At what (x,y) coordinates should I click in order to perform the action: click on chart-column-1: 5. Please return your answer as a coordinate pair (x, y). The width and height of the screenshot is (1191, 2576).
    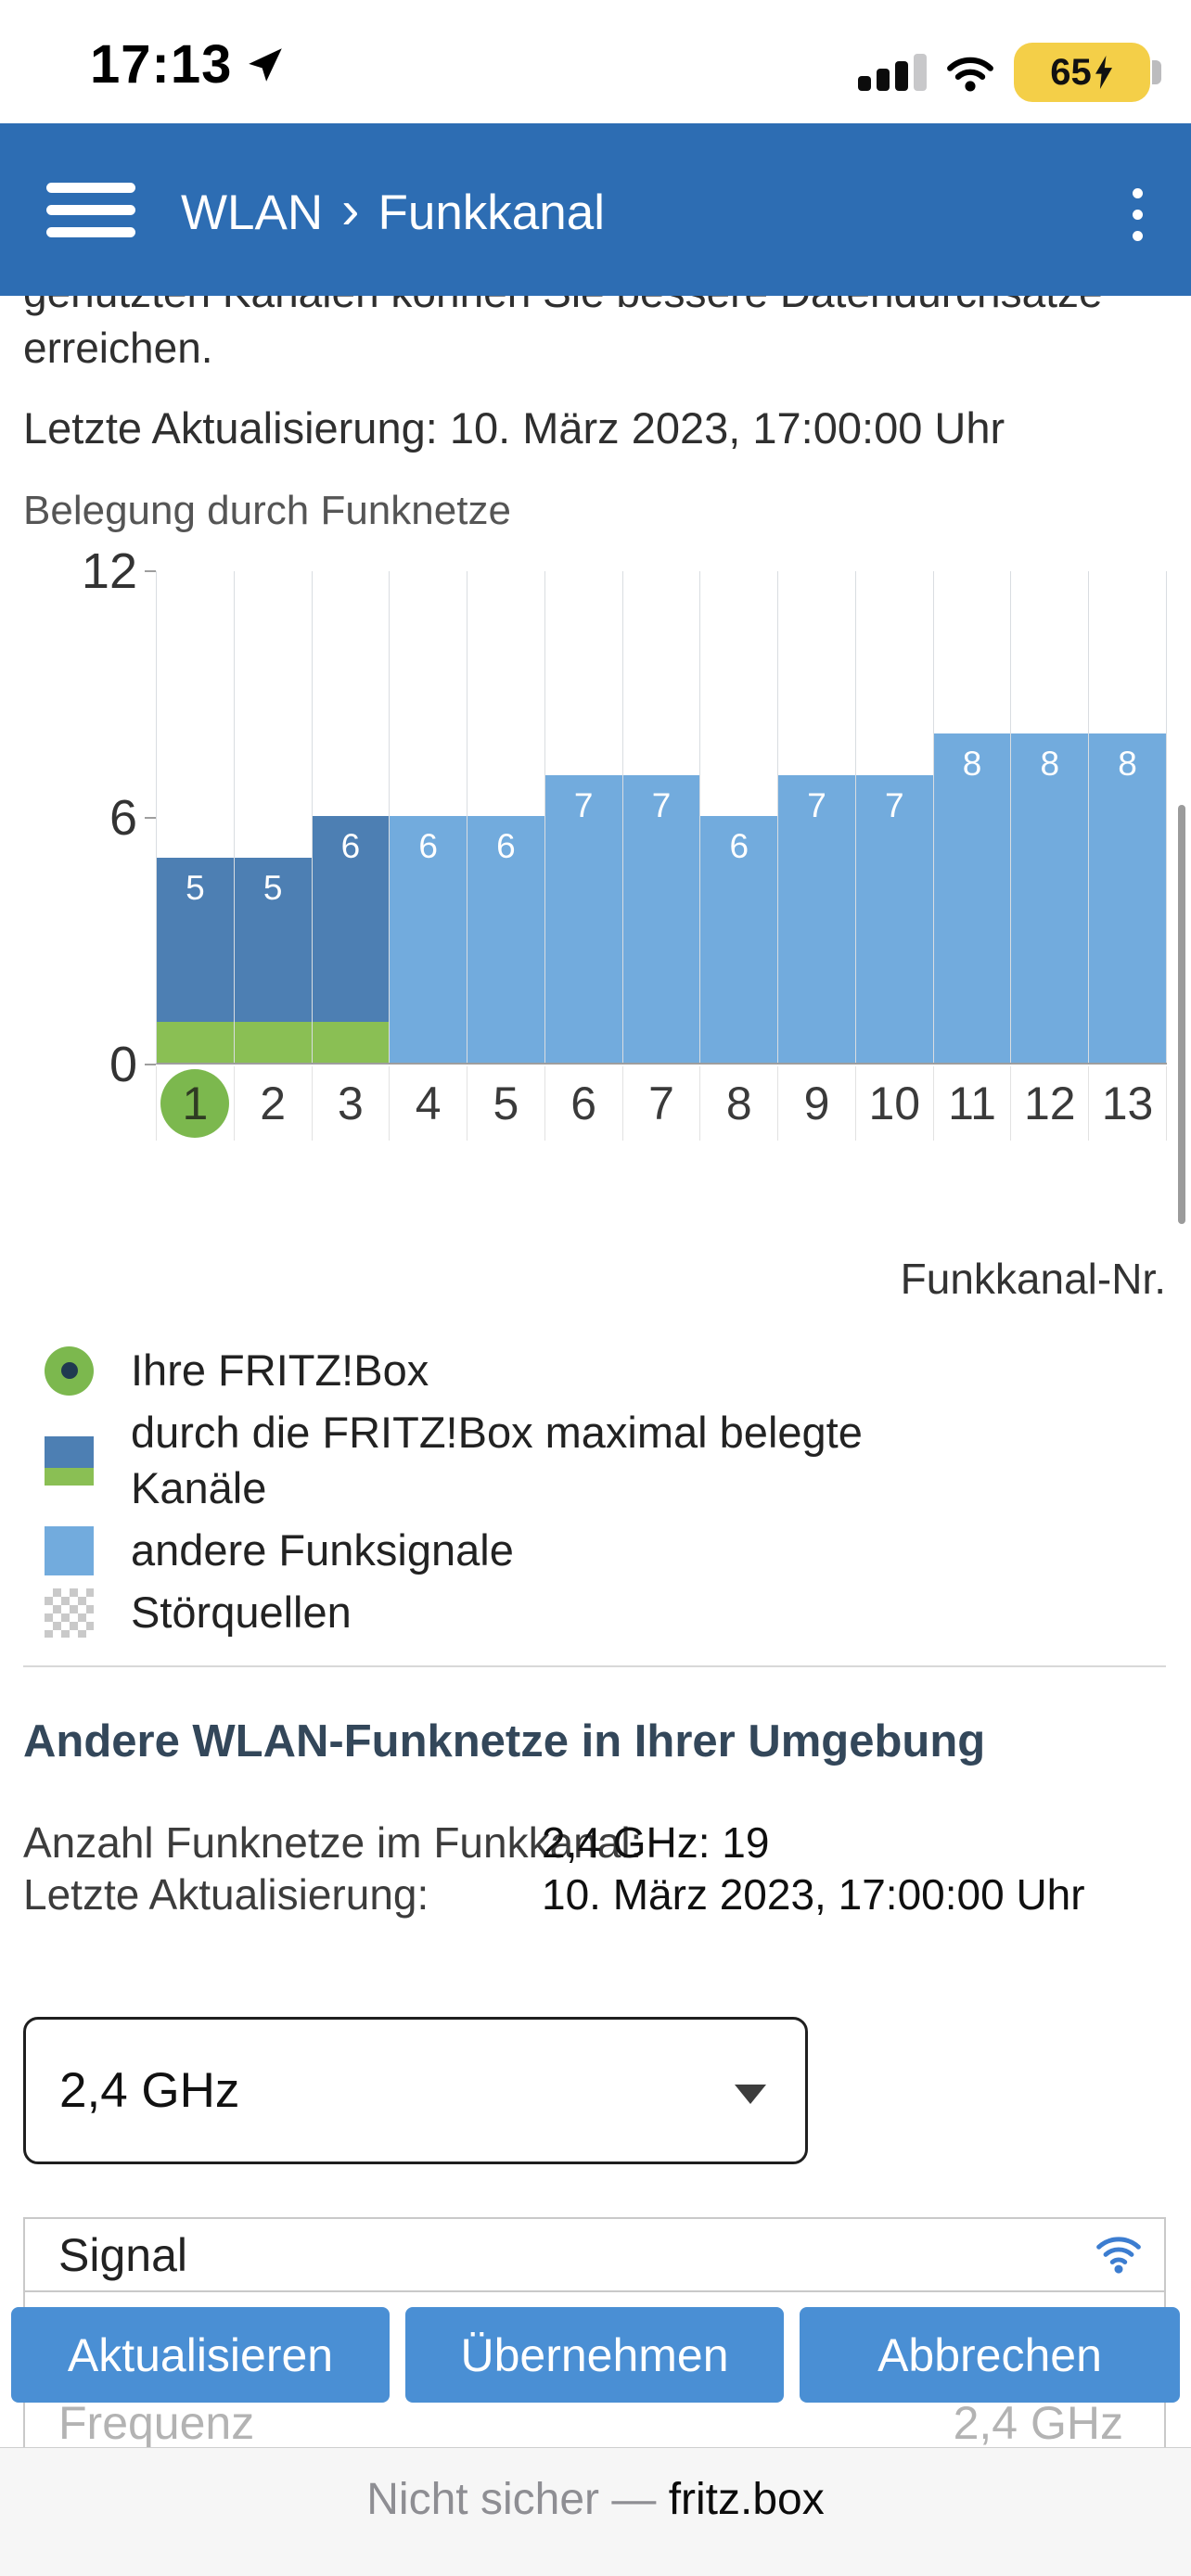
    Looking at the image, I should click on (196, 817).